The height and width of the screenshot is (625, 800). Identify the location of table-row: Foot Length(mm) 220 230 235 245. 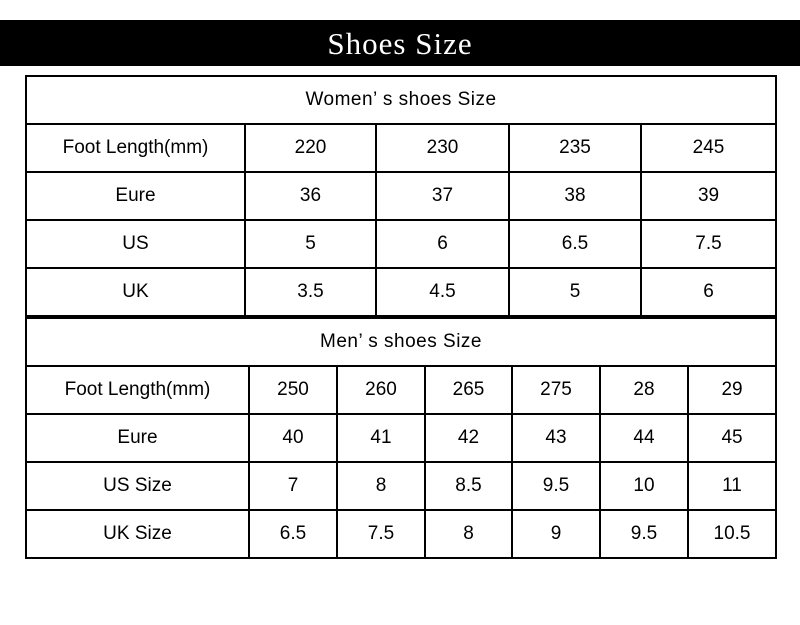
(401, 148).